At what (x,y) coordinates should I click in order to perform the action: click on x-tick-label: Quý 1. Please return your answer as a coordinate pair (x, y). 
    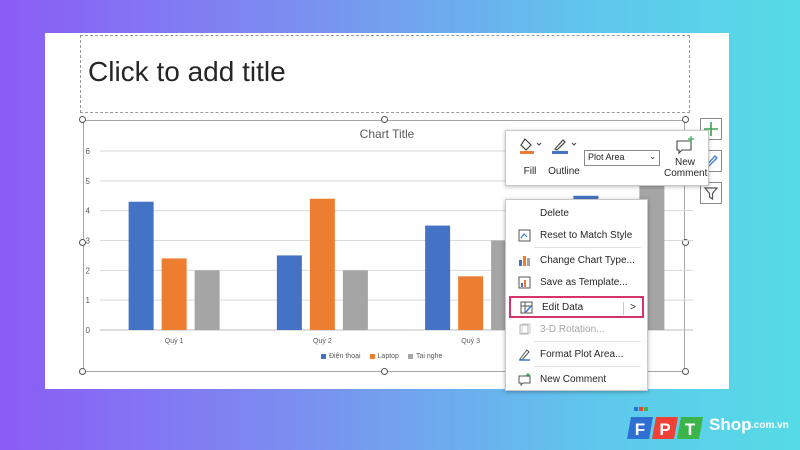
    Looking at the image, I should click on (174, 341).